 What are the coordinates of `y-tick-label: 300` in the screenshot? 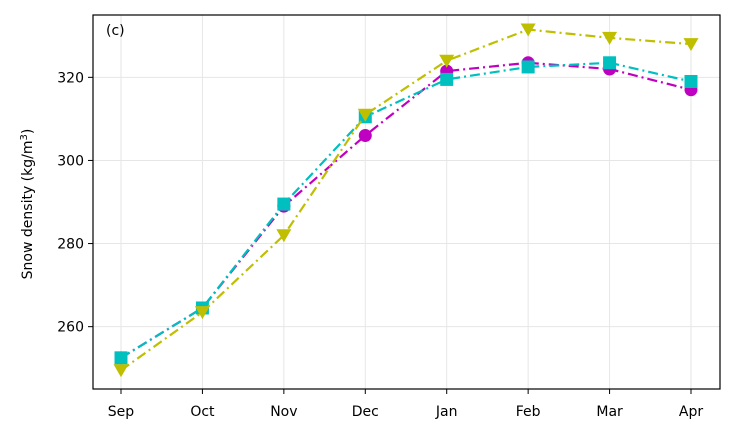 It's located at (70, 161).